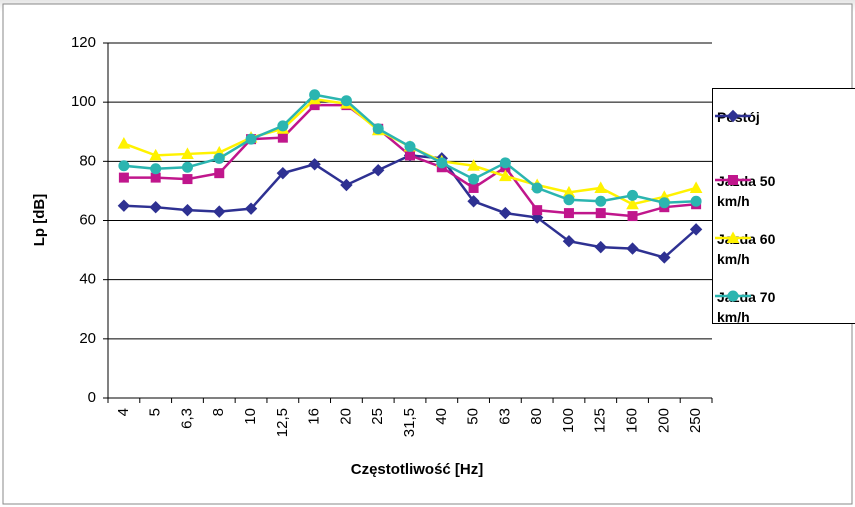  What do you see at coordinates (417, 469) in the screenshot?
I see `x-axis-title: Częstotliwość [Hz]` at bounding box center [417, 469].